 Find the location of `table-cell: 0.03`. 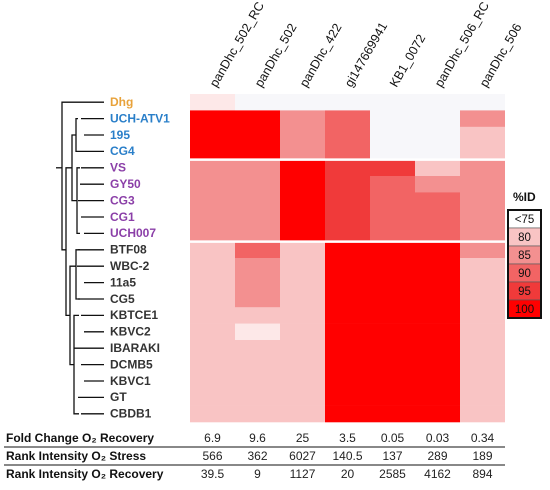

table-cell: 0.03 is located at coordinates (438, 438).